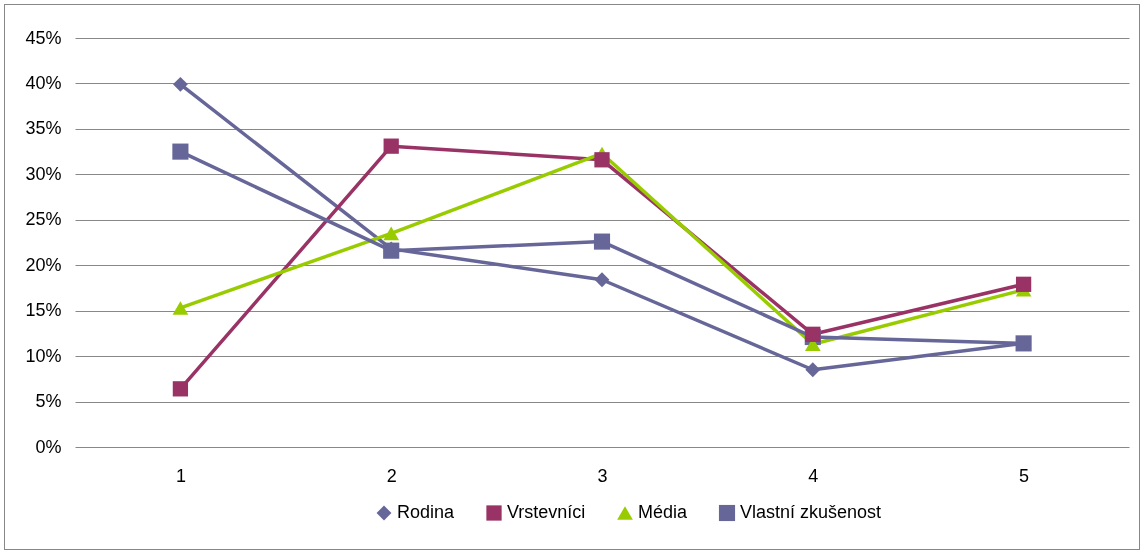  Describe the element at coordinates (43, 37) in the screenshot. I see `y-tick-label: 45%` at that location.